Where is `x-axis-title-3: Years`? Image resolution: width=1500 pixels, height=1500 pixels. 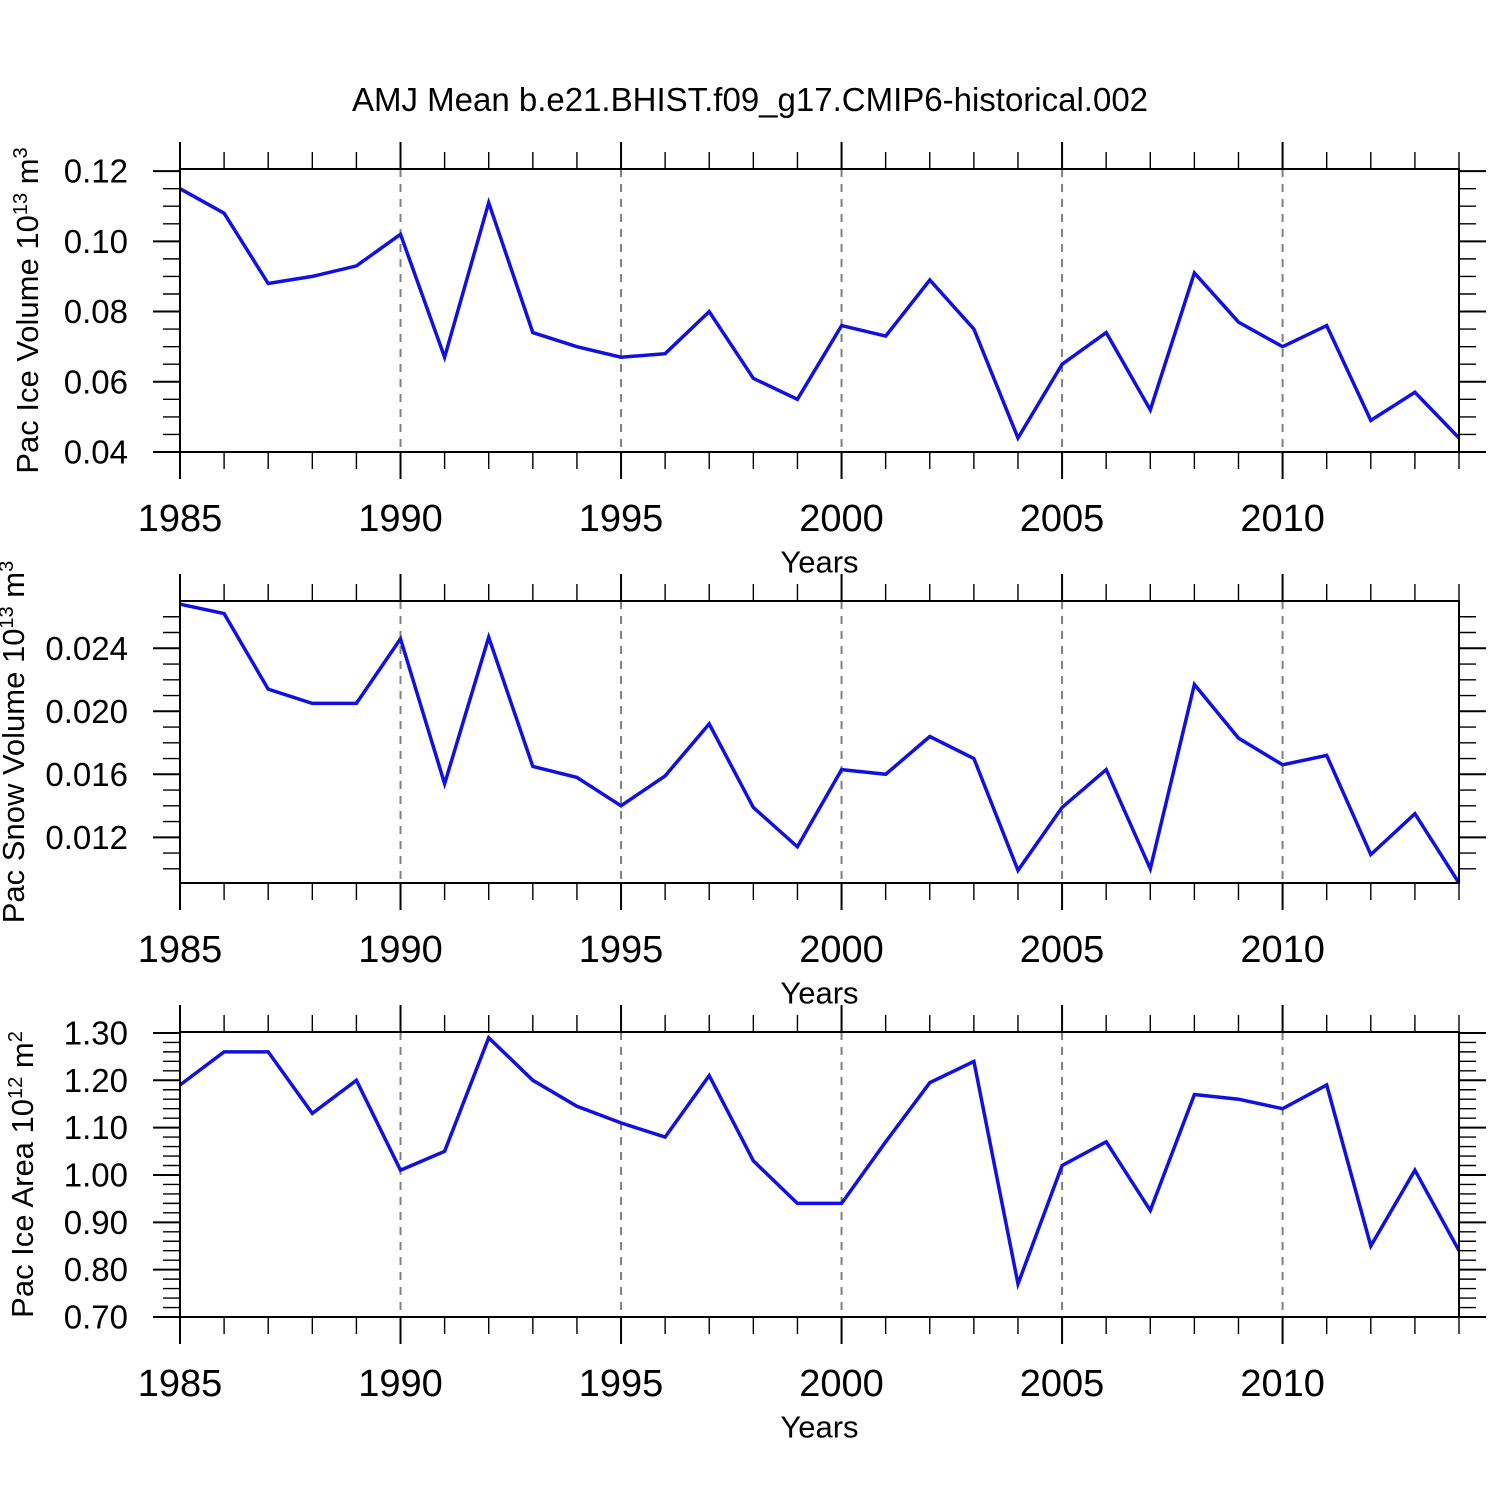
x-axis-title-3: Years is located at coordinates (819, 1427).